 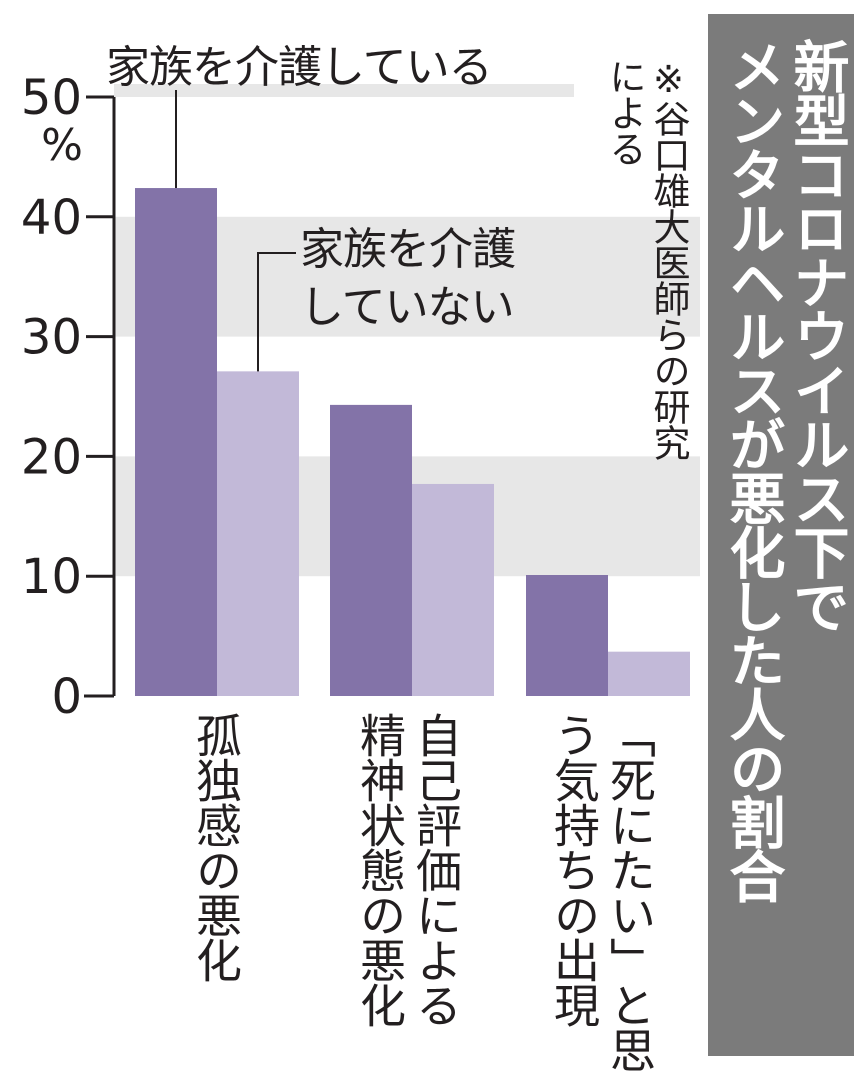 I want to click on band-top, so click(x=344, y=90).